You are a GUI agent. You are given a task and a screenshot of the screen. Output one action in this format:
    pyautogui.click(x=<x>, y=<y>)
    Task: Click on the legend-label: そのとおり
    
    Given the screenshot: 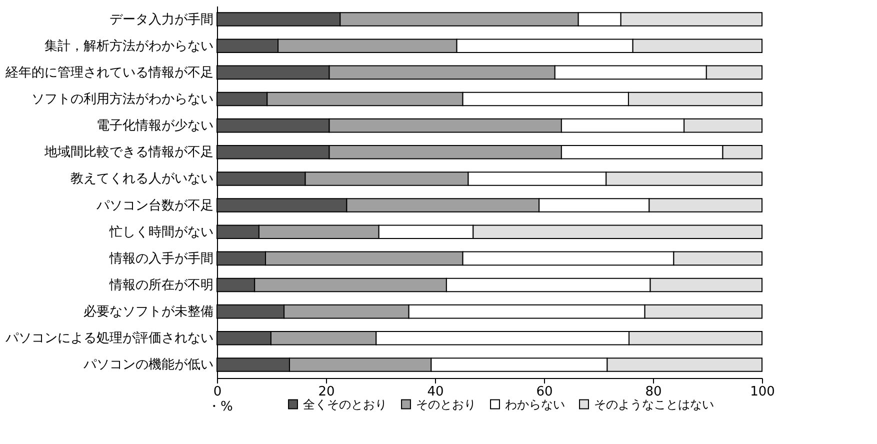 What is the action you would take?
    pyautogui.click(x=446, y=404)
    